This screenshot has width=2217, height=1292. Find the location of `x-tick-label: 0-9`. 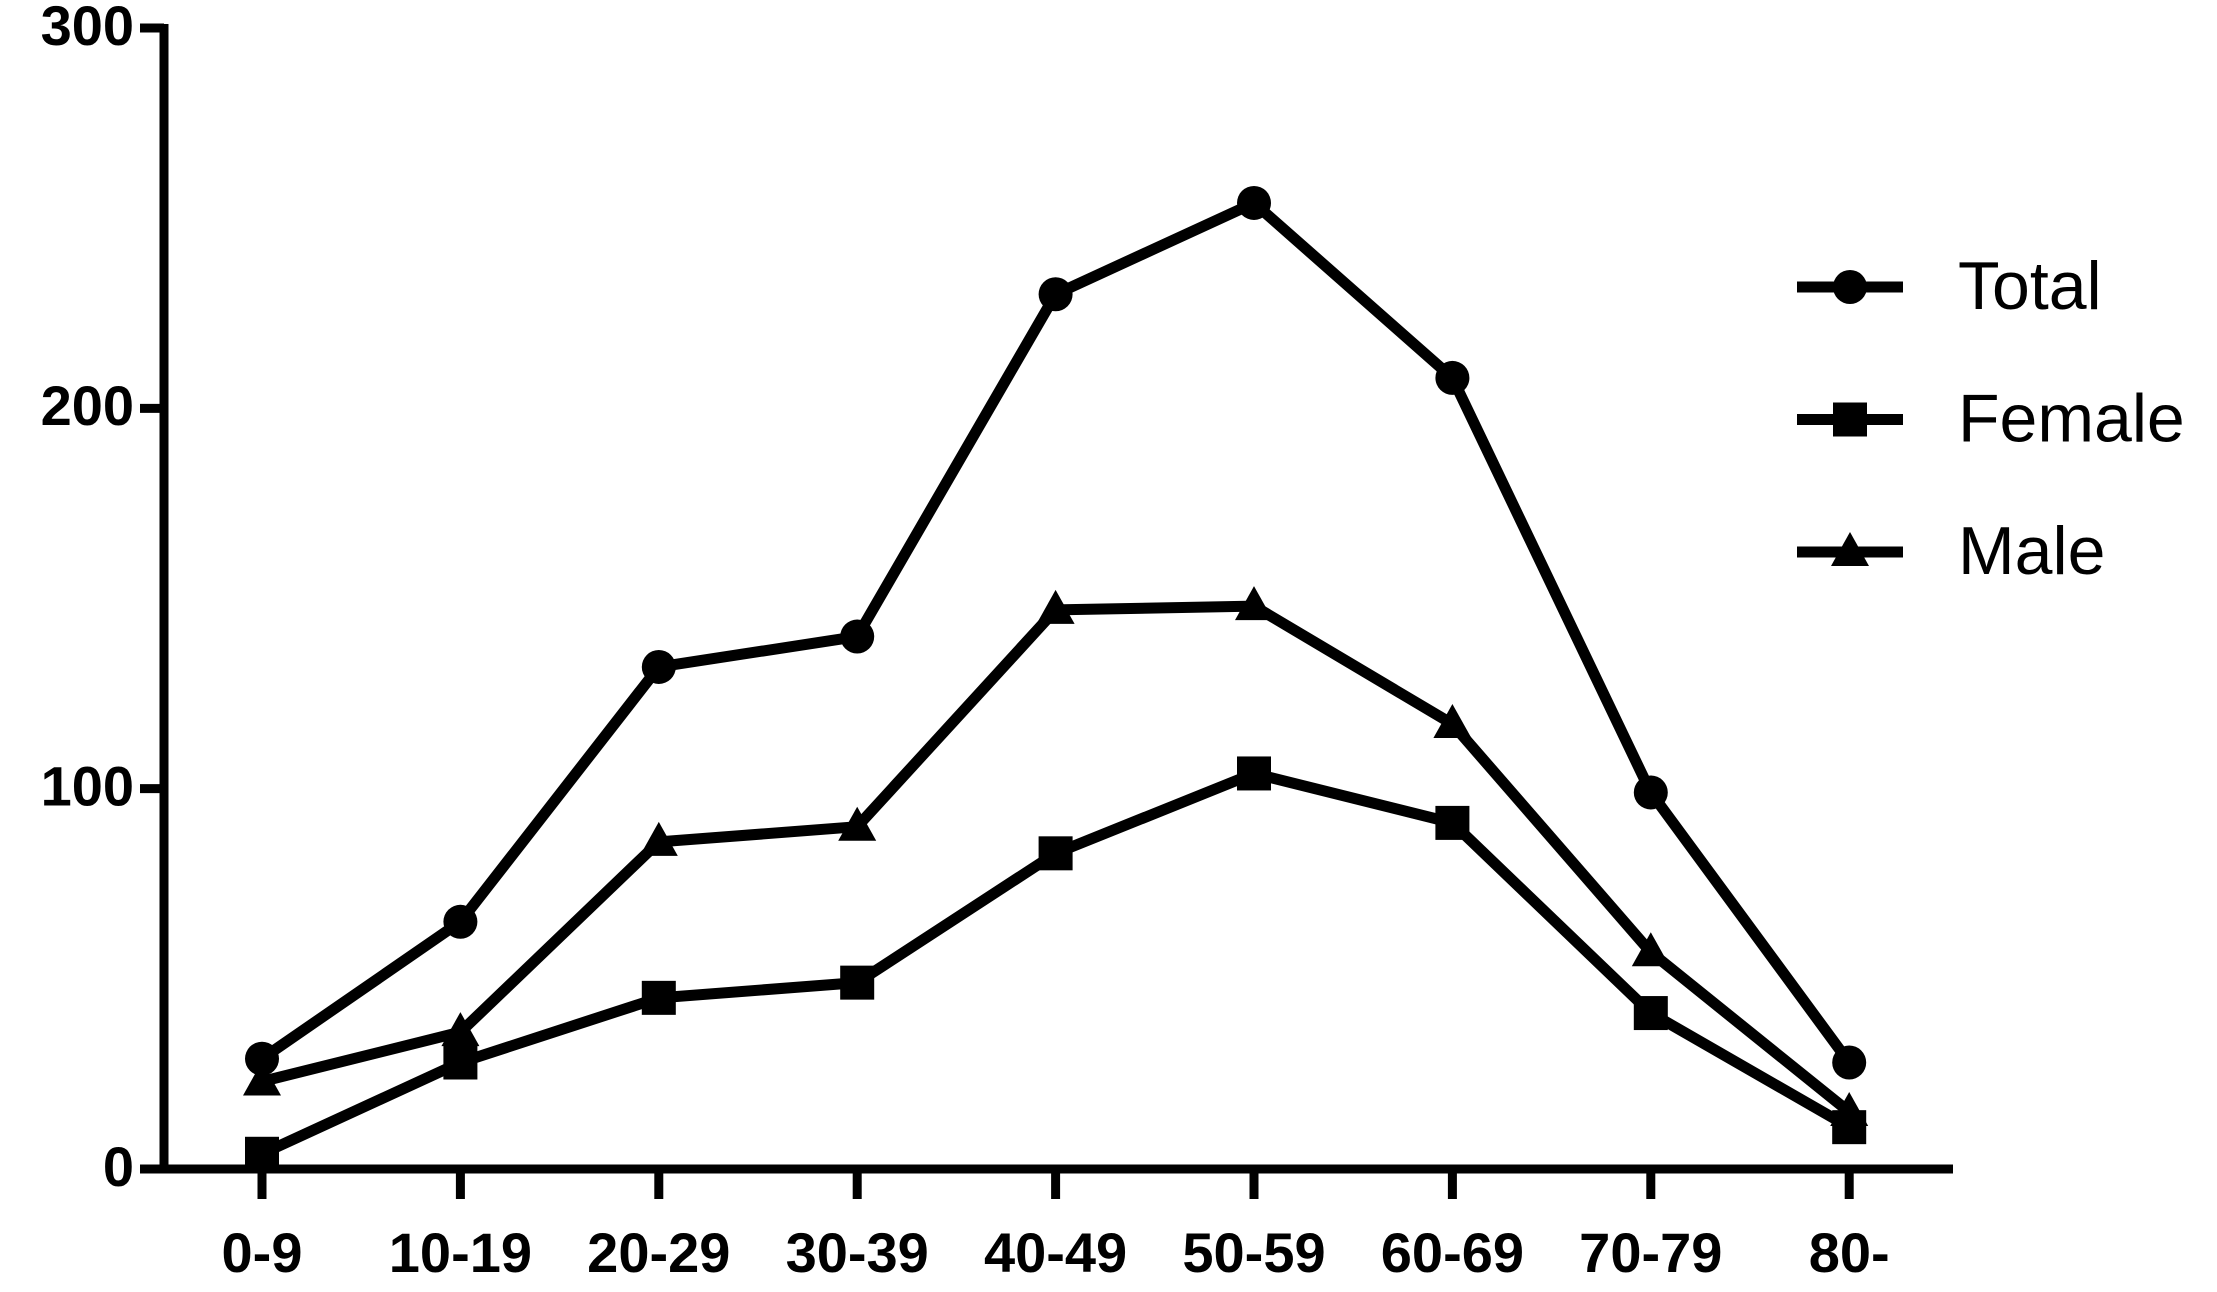

x-tick-label: 0-9 is located at coordinates (262, 1252).